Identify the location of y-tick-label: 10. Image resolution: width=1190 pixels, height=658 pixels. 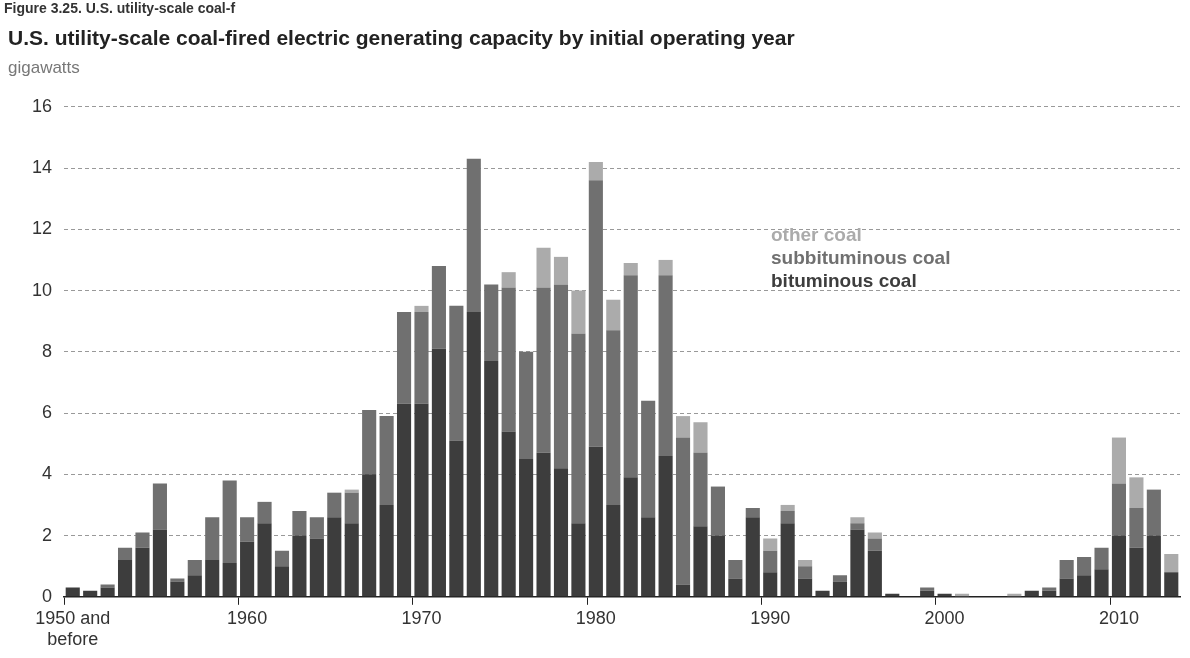
(42, 289).